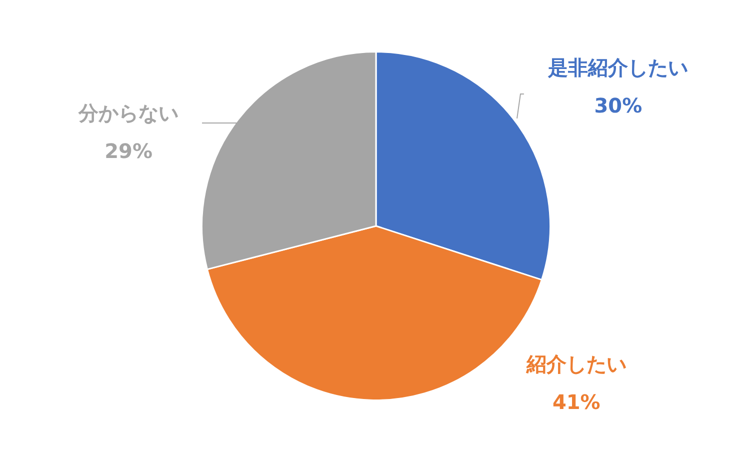  What do you see at coordinates (617, 68) in the screenshot?
I see `slice-label: 是非紹介したい` at bounding box center [617, 68].